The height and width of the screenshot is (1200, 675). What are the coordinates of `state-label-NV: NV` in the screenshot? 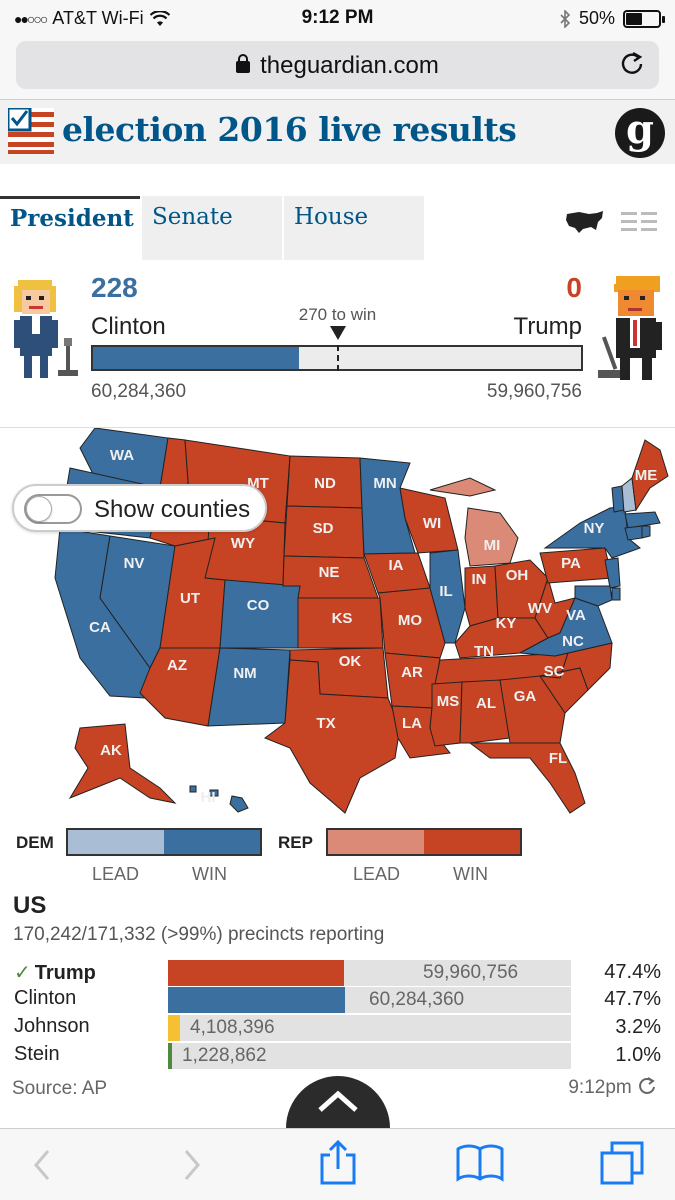 It's located at (134, 563).